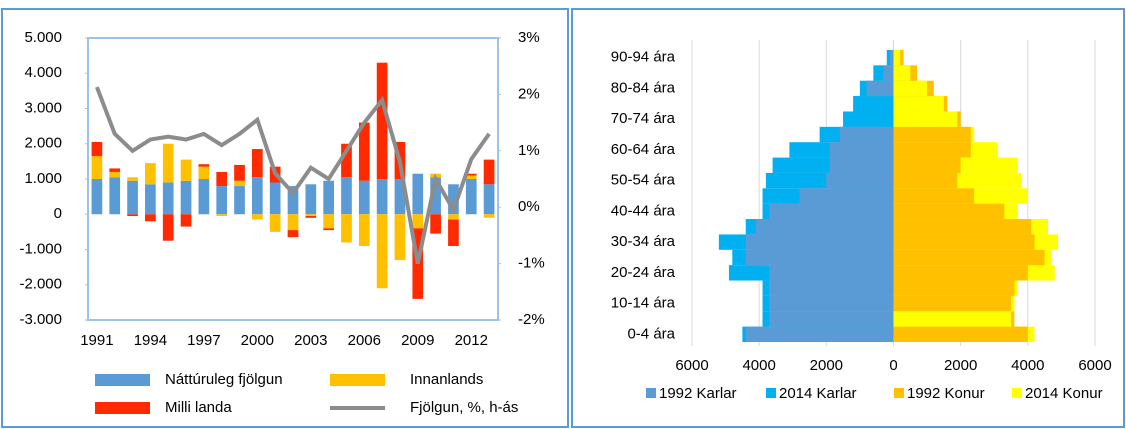 The image size is (1126, 429). I want to click on y-tick-label: 1.000, so click(43, 178).